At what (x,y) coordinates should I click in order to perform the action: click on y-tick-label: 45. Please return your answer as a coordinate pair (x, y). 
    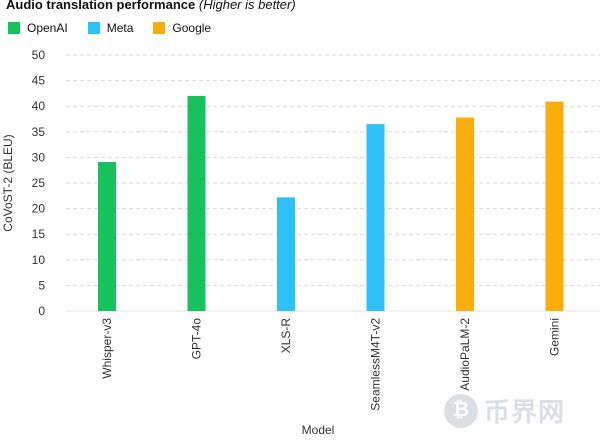
    Looking at the image, I should click on (39, 81).